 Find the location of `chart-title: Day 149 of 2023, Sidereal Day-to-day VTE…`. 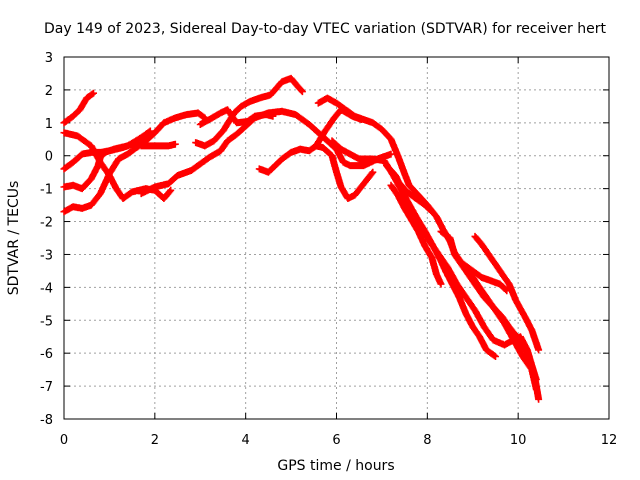

chart-title: Day 149 of 2023, Sidereal Day-to-day VTE… is located at coordinates (325, 29).